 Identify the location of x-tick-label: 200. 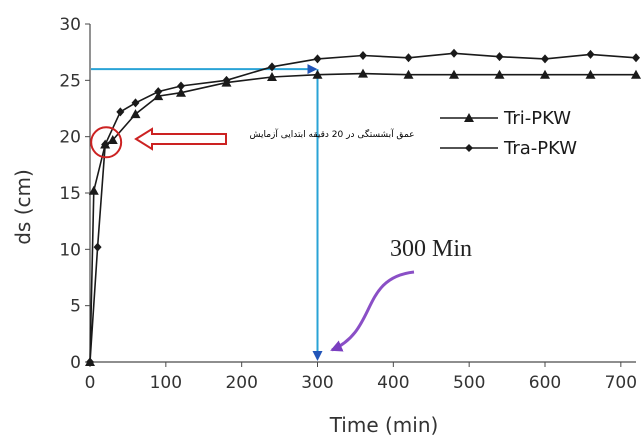
(241, 383).